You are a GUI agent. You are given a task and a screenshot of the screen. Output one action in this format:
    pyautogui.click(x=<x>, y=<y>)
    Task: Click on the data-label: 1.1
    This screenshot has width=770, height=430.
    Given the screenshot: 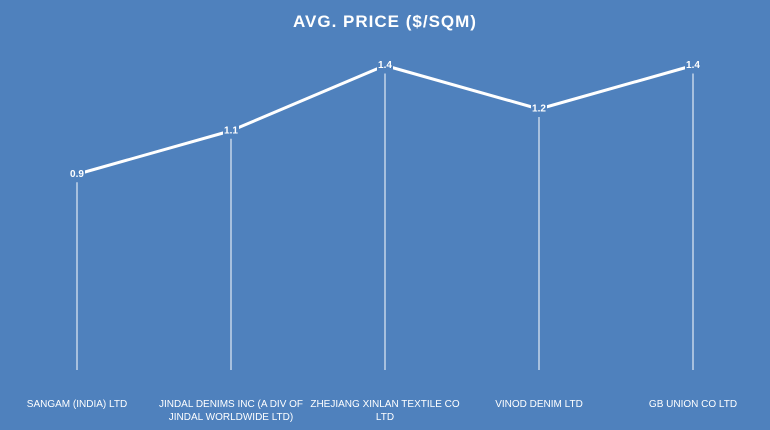 What is the action you would take?
    pyautogui.click(x=231, y=130)
    